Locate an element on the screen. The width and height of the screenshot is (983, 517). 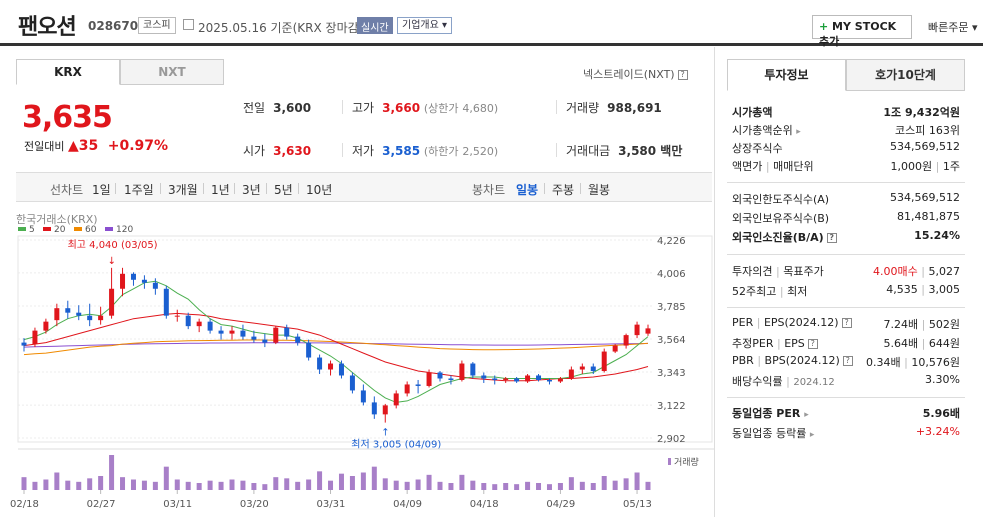
w52-high-label: 52주최고 is located at coordinates (754, 291).